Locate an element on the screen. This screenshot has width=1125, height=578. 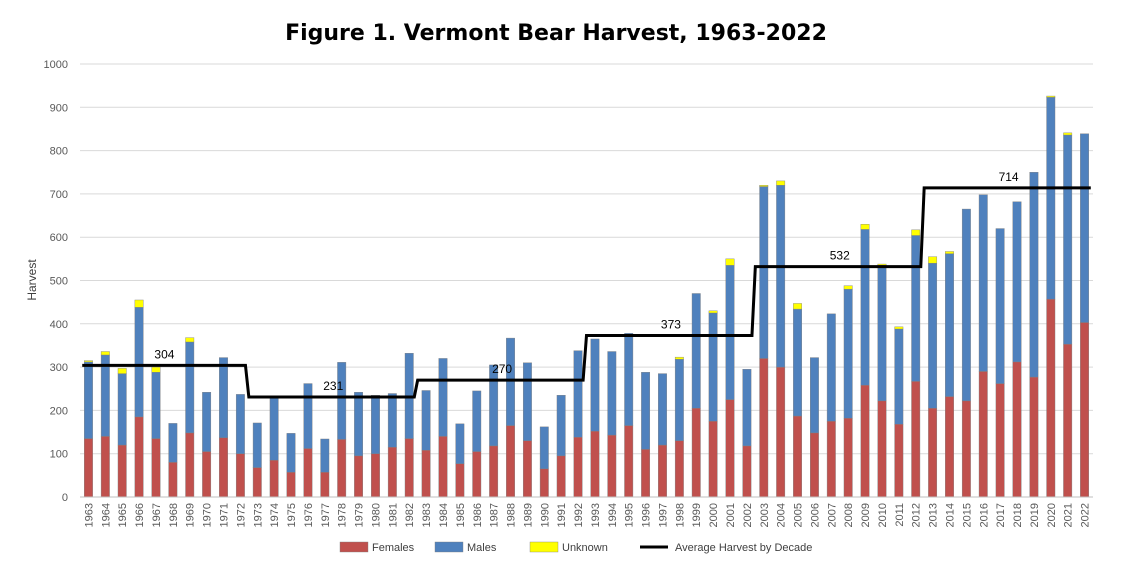
legend-label-average: Average Harvest by Decade is located at coordinates (743, 548).